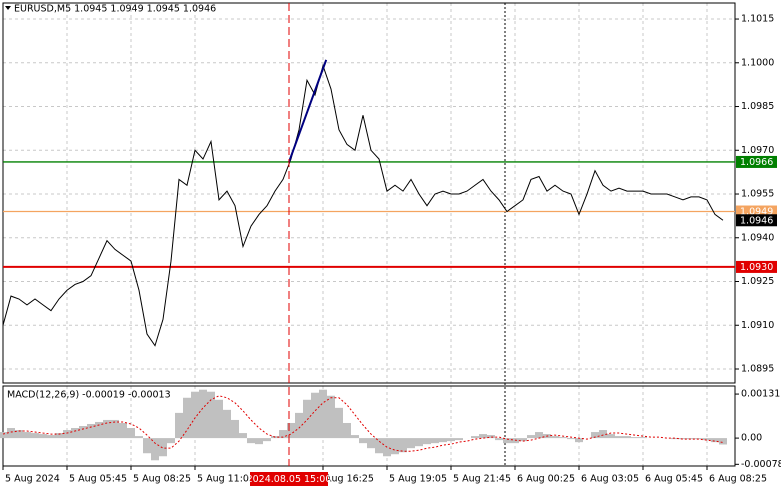 This screenshot has height=489, width=781. Describe the element at coordinates (8, 8) in the screenshot. I see `menu-triangle` at that location.